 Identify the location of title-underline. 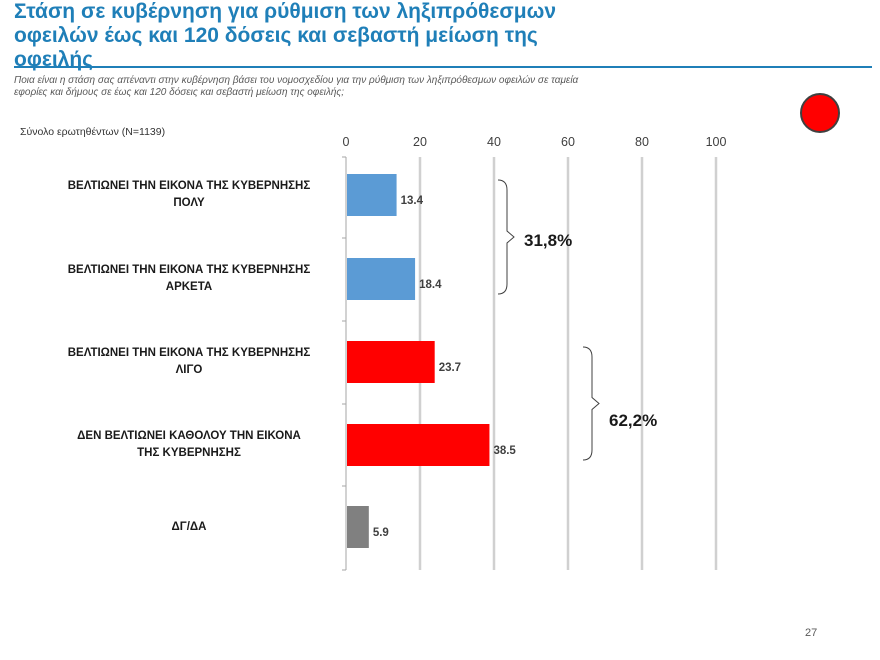
(443, 67).